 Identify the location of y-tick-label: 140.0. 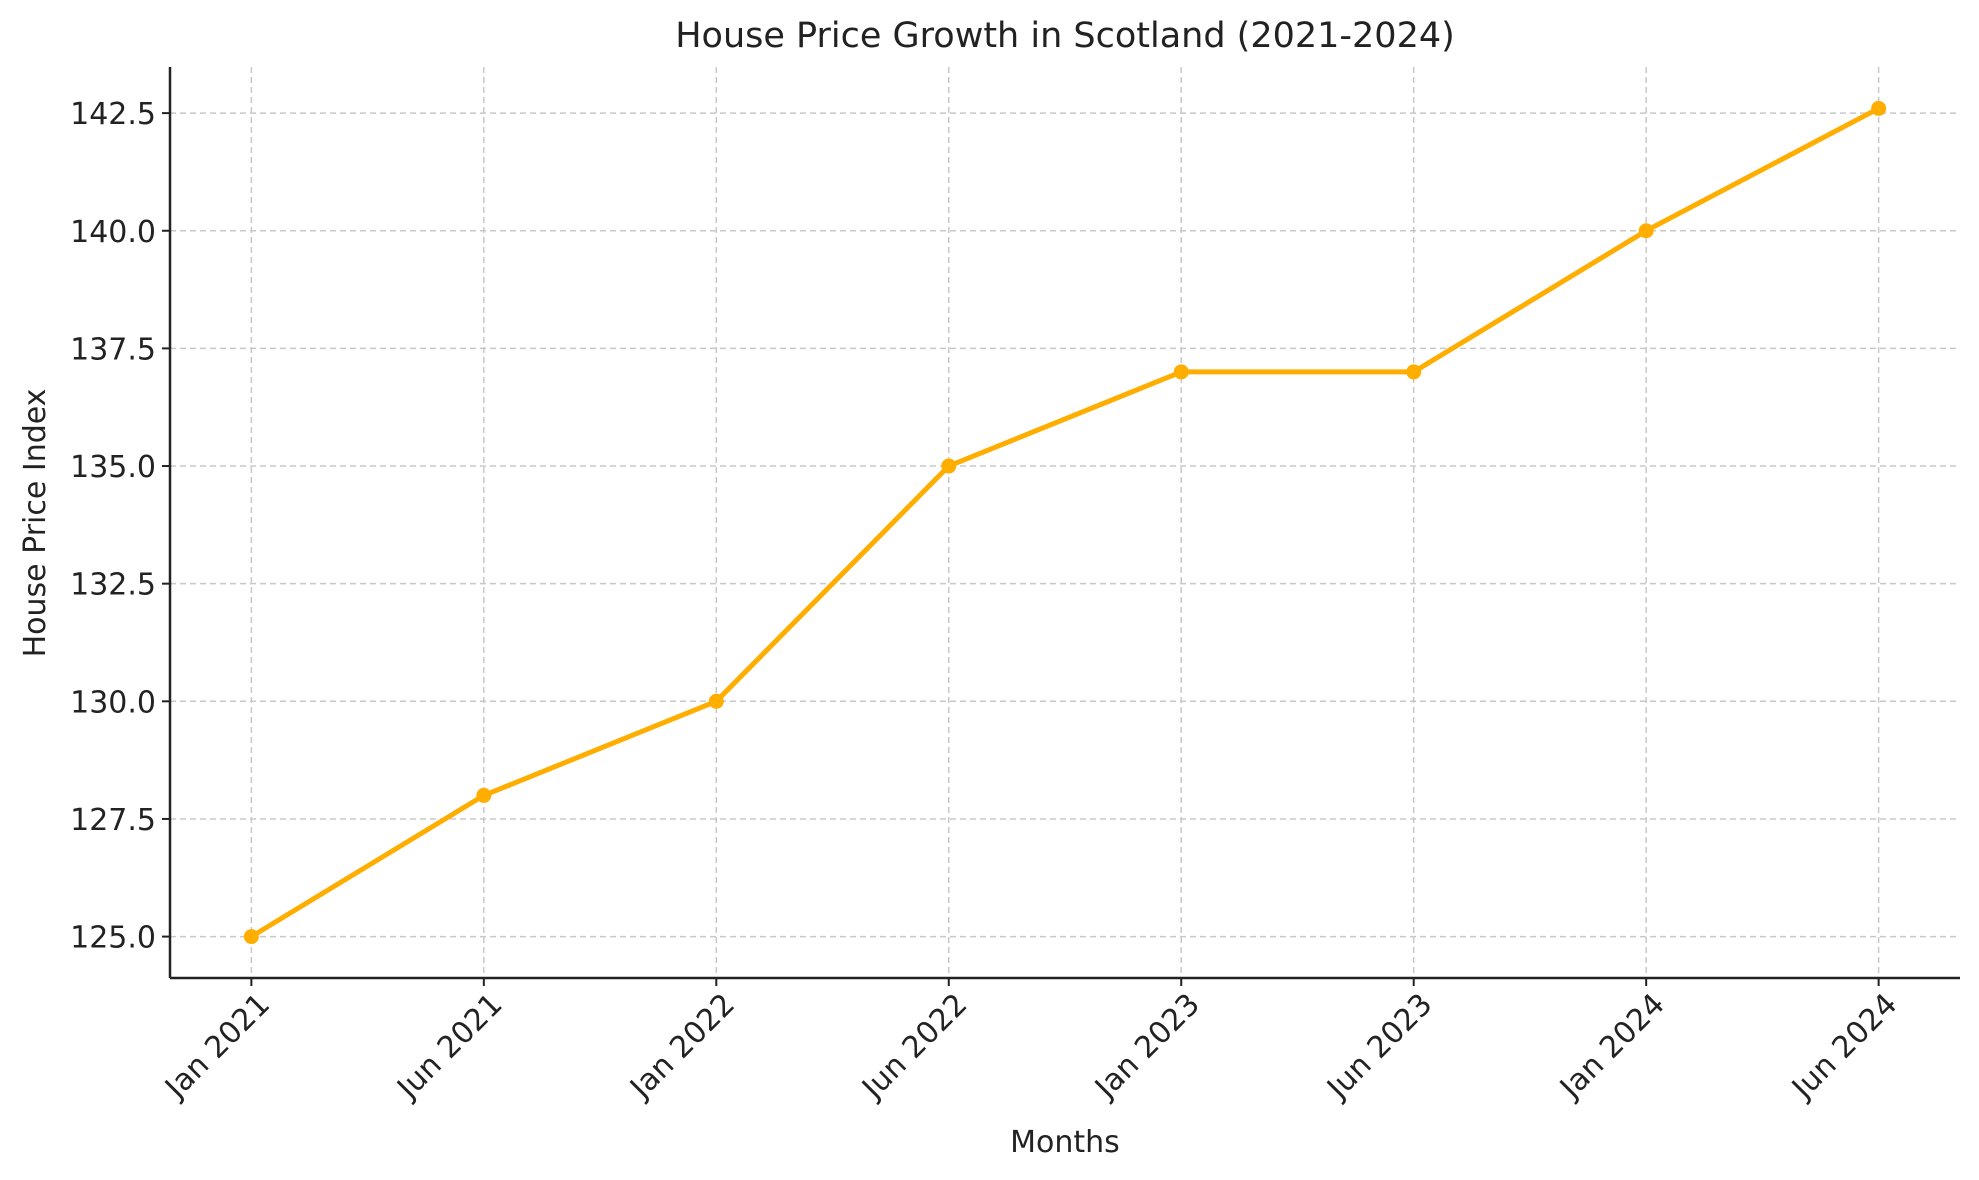
(113, 232).